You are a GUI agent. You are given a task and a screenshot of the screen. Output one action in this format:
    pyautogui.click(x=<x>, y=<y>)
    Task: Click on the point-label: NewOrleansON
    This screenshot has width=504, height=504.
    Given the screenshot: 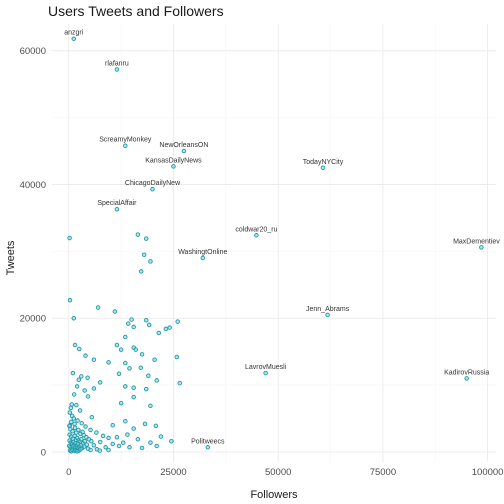 What is the action you would take?
    pyautogui.click(x=183, y=145)
    